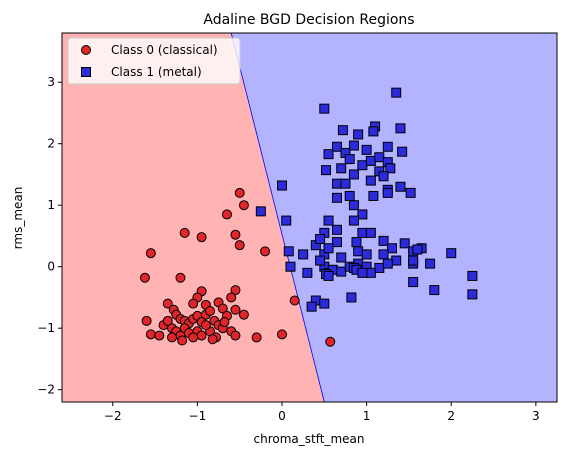 Image resolution: width=565 pixels, height=455 pixels. I want to click on x-axis-ticks: −2 −1 0 1 2 3, so click(322, 412).